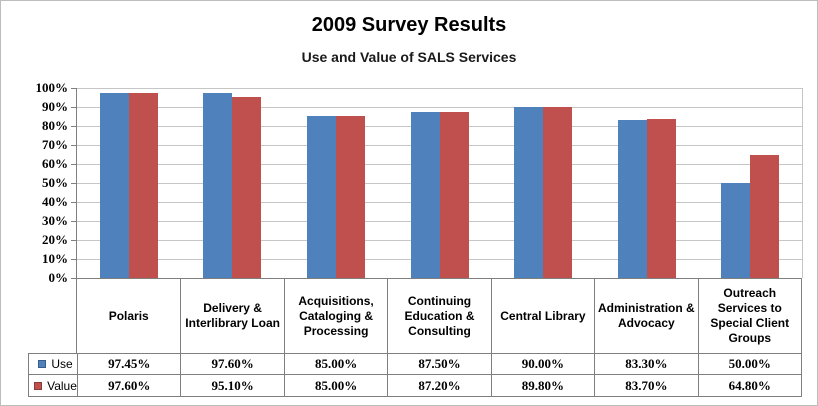 The image size is (818, 406). Describe the element at coordinates (409, 25) in the screenshot. I see `chart-title: 2009 Survey Results` at that location.